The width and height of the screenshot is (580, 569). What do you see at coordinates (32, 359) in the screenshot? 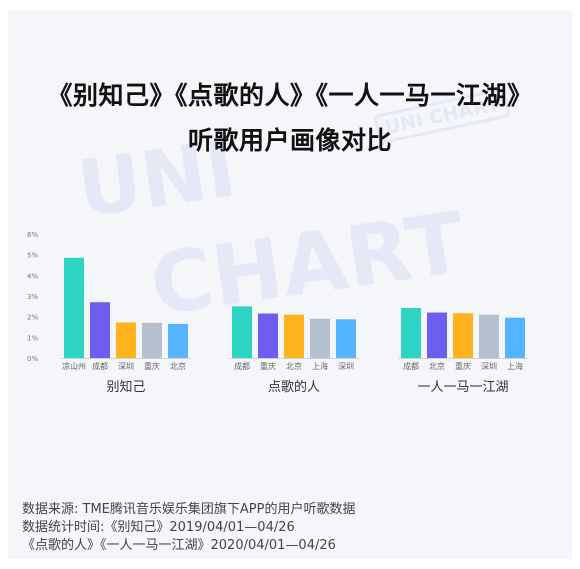
I see `y-tick-label: 0%` at bounding box center [32, 359].